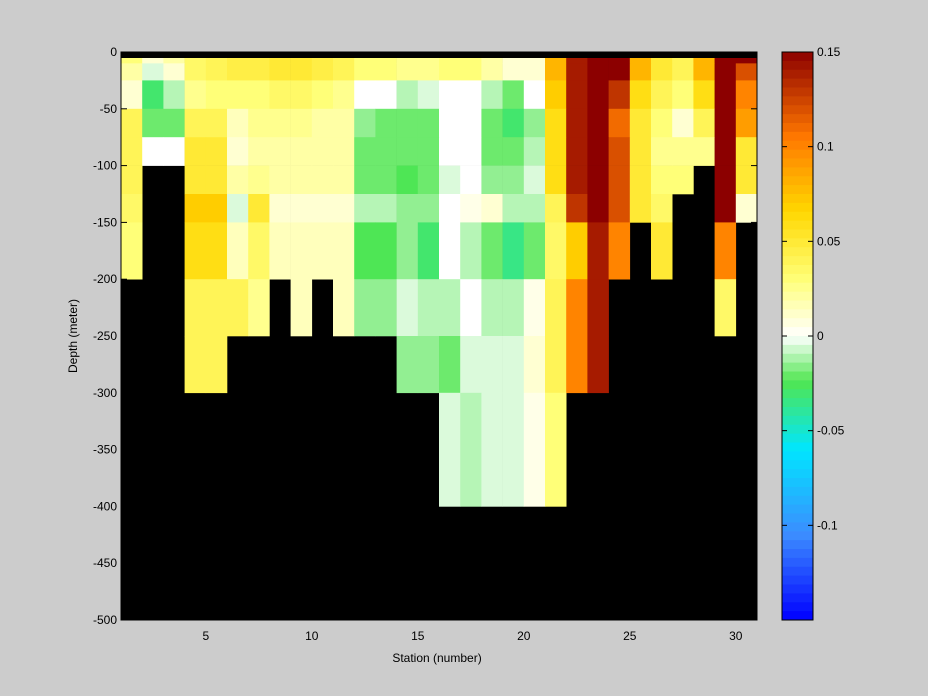 Image resolution: width=928 pixels, height=696 pixels. What do you see at coordinates (797, 336) in the screenshot?
I see `colorbar` at bounding box center [797, 336].